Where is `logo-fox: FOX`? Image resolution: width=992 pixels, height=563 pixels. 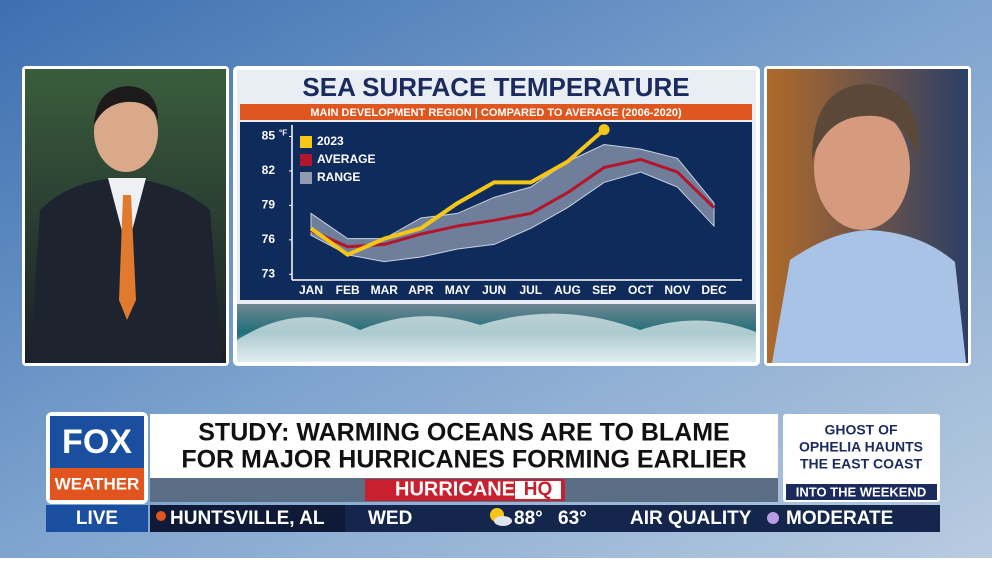 logo-fox: FOX is located at coordinates (97, 442).